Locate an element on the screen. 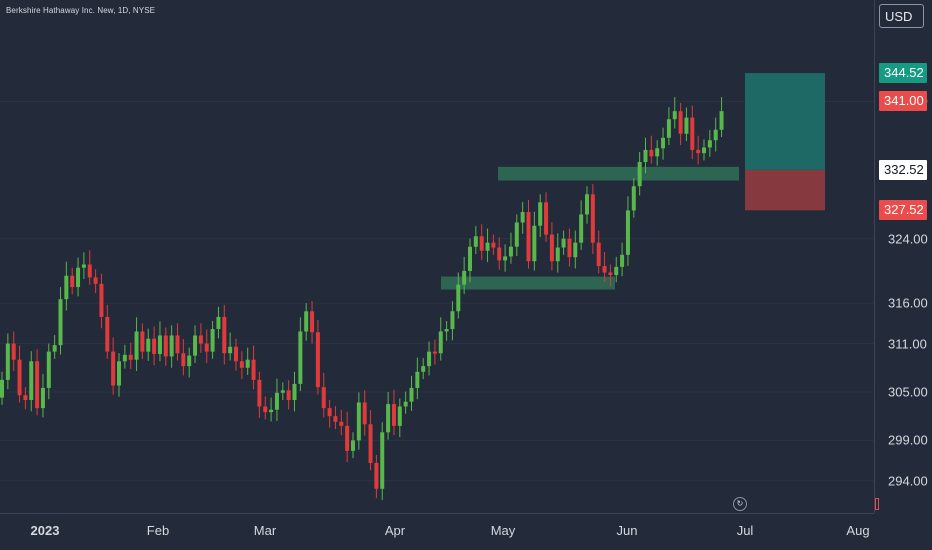  price-tick-label: 324.00 is located at coordinates (908, 239).